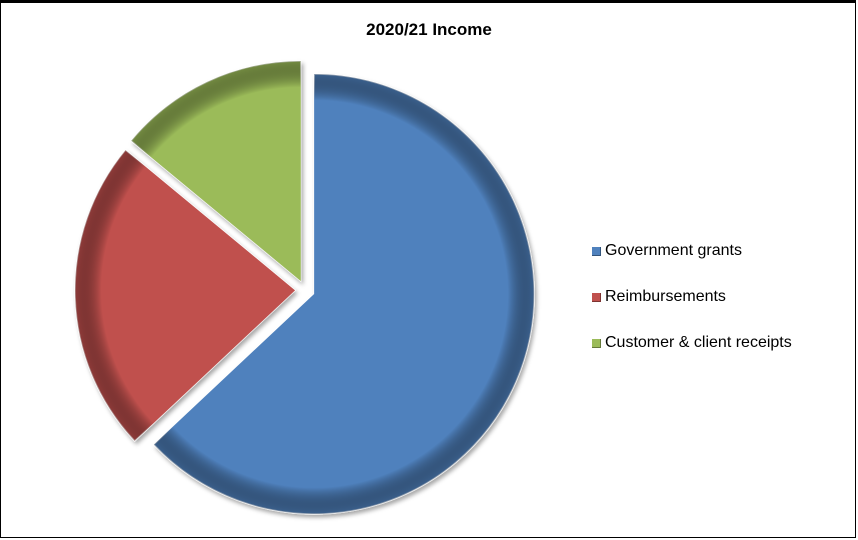 This screenshot has height=540, width=858. I want to click on legend-label: Reimbursements, so click(665, 296).